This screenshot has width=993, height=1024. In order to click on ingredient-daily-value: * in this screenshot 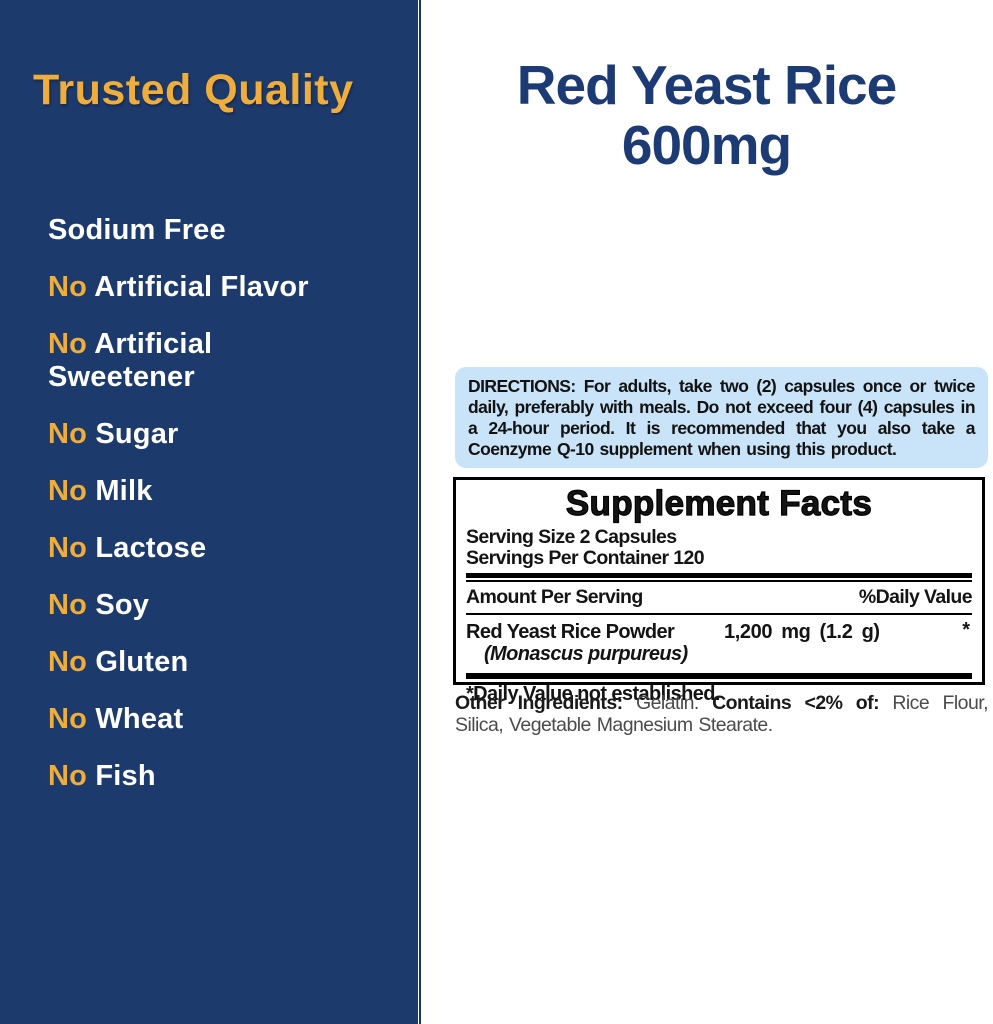, I will do `click(966, 630)`.